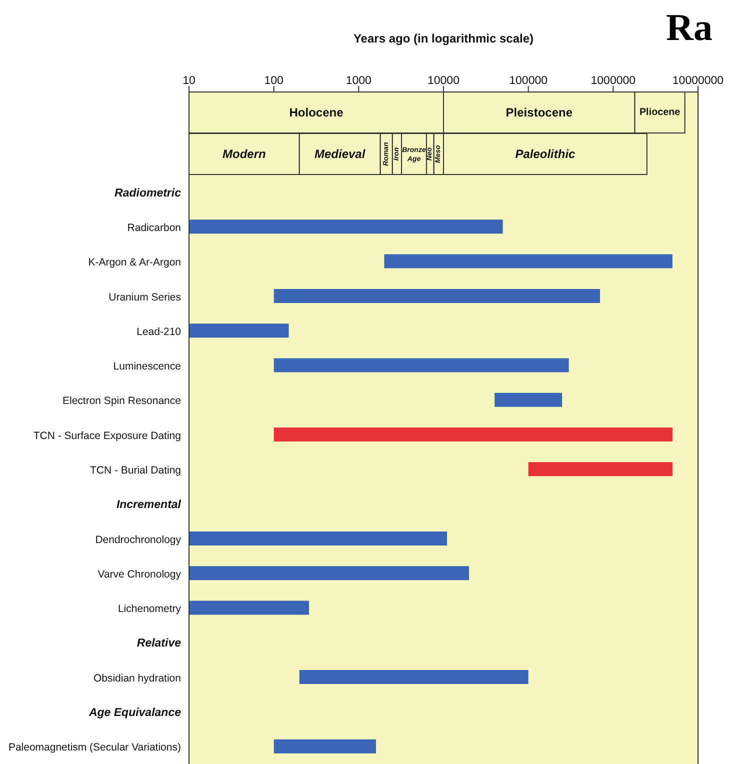 The width and height of the screenshot is (733, 764). I want to click on y-tick-label: Lead-210, so click(159, 332).